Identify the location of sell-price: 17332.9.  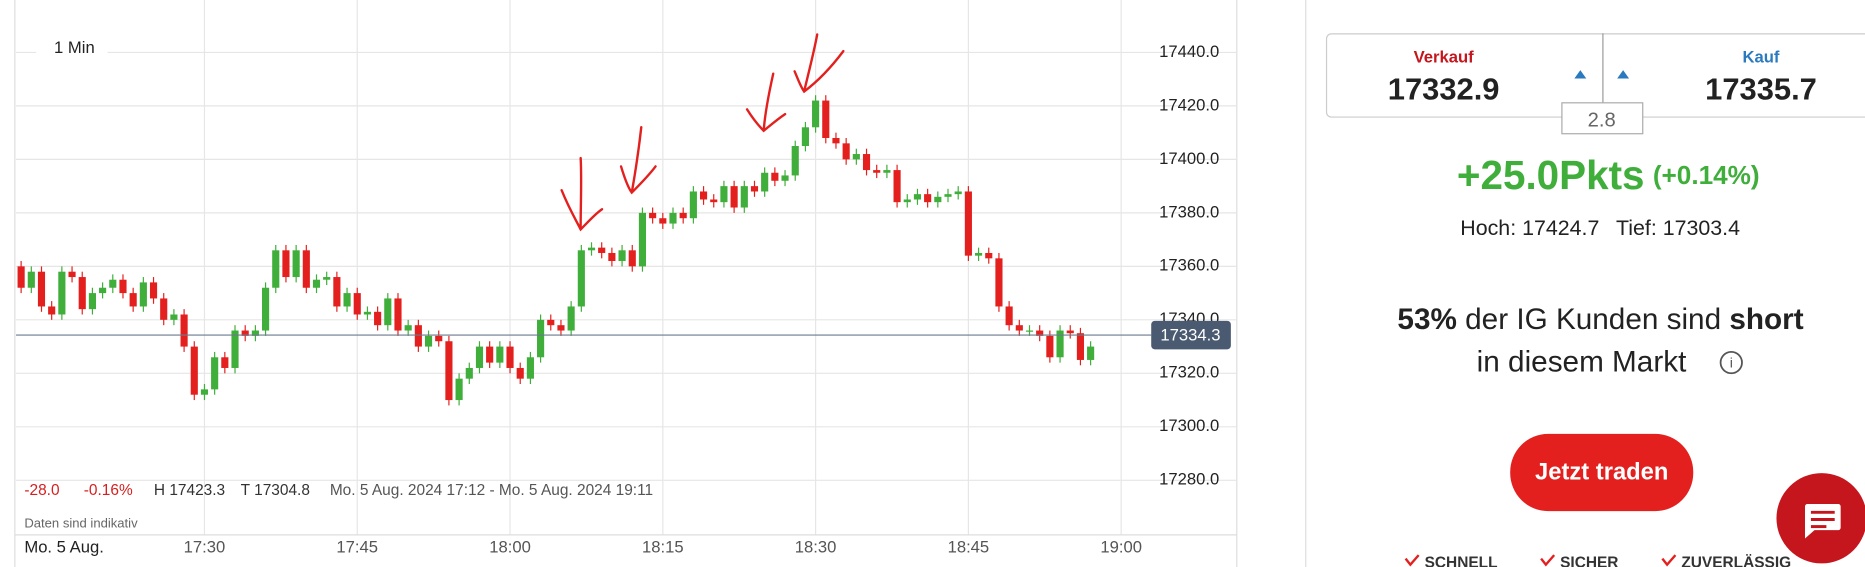
(1444, 89).